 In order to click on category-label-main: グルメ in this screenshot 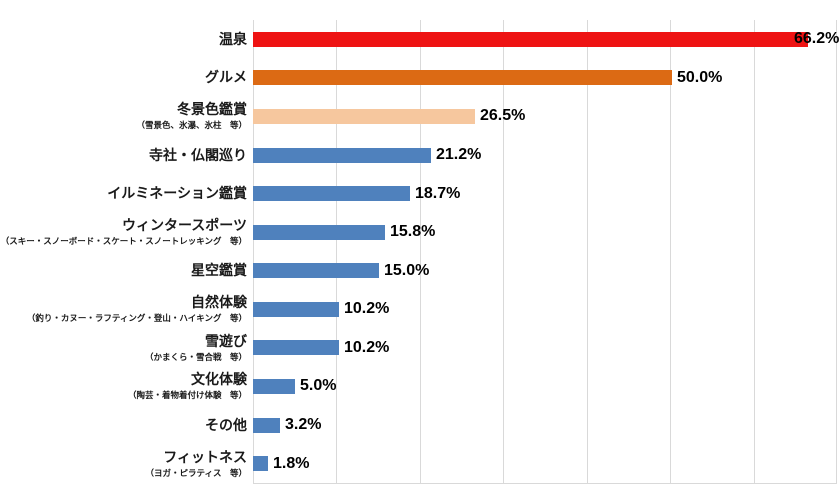, I will do `click(226, 77)`.